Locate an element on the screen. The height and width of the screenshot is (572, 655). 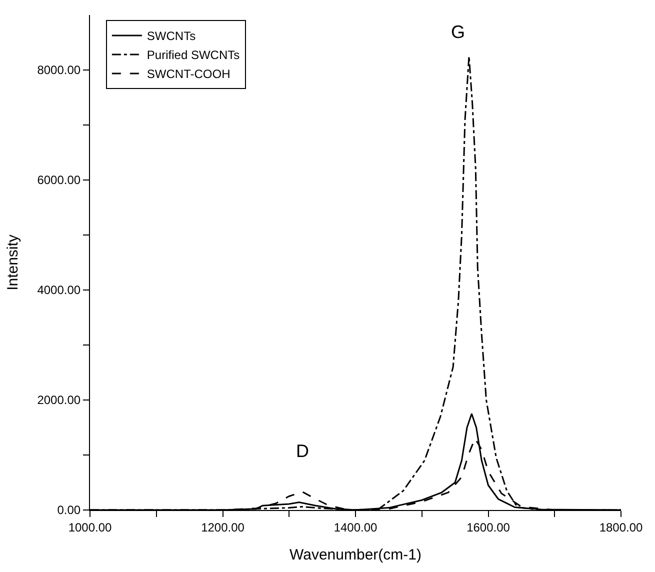
y-tick-label: 6000.00 is located at coordinates (59, 180).